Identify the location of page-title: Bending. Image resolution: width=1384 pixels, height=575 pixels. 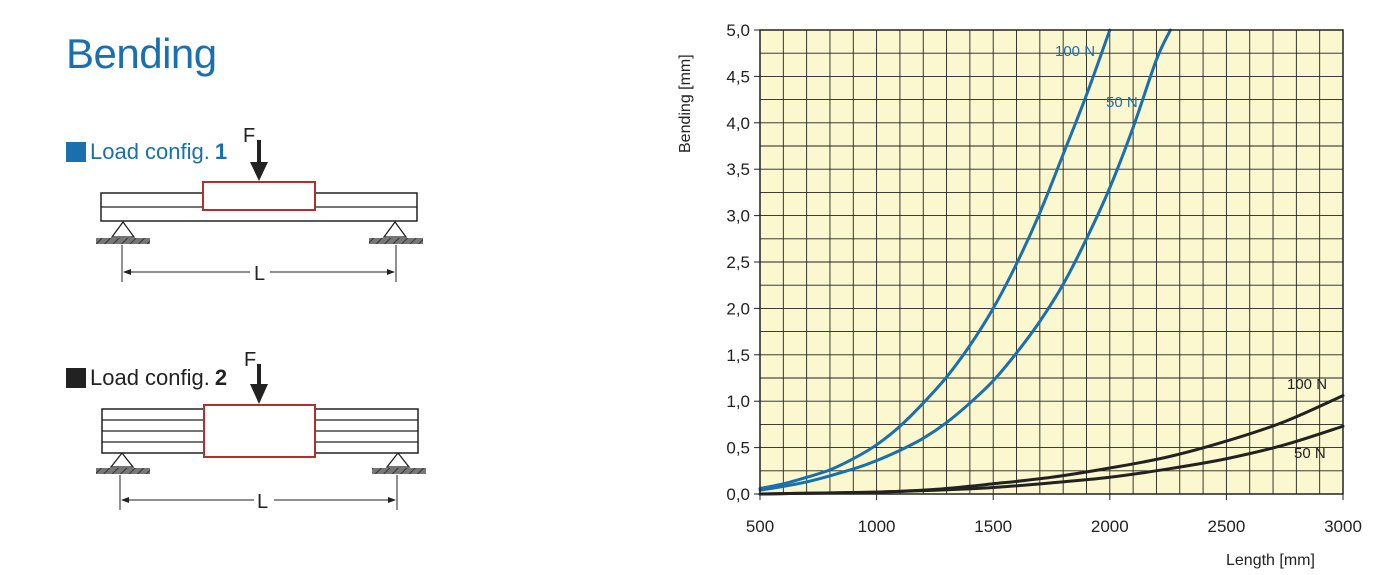
(141, 53).